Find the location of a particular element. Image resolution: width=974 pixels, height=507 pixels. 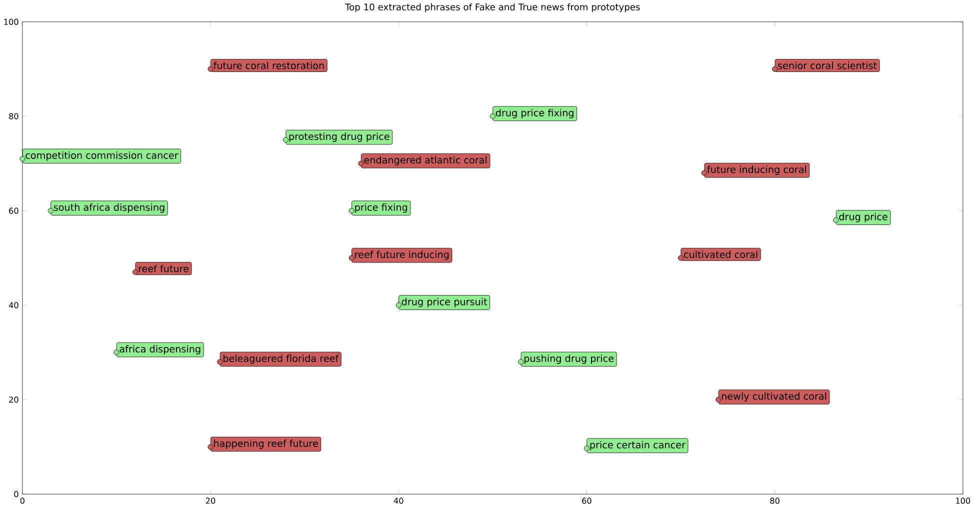

data-label: cultivated coral is located at coordinates (721, 254).